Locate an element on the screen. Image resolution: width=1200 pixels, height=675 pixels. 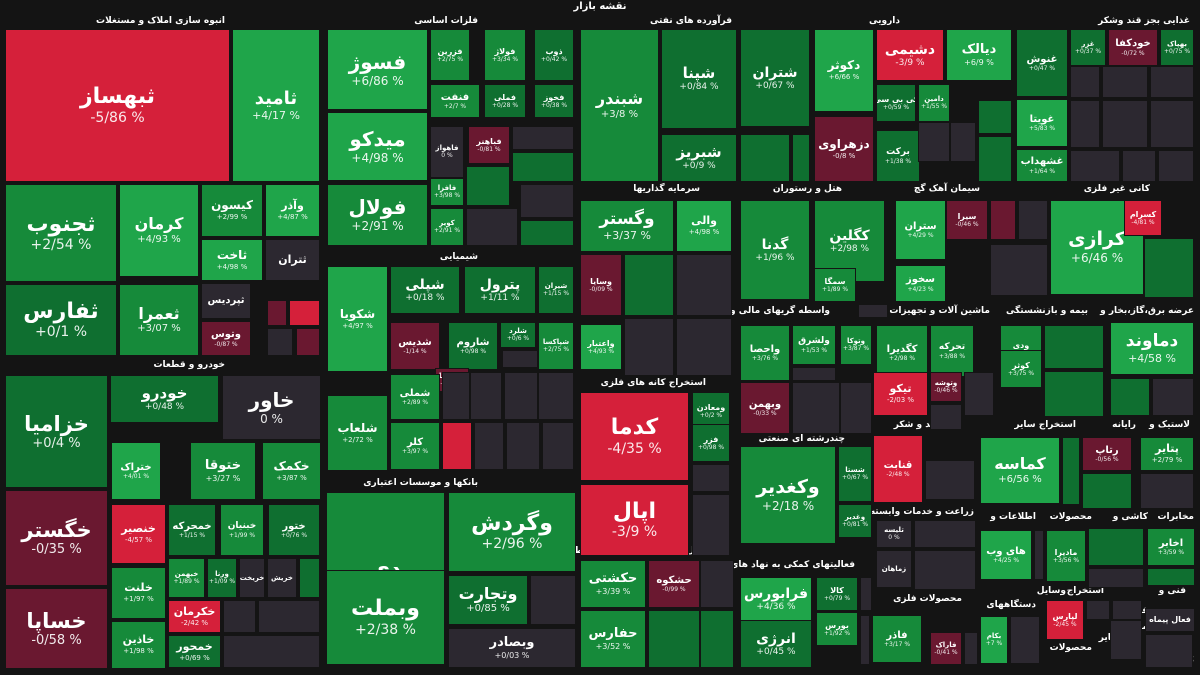
stock-tile: خکمک +3/87 % is located at coordinates (291, 471).